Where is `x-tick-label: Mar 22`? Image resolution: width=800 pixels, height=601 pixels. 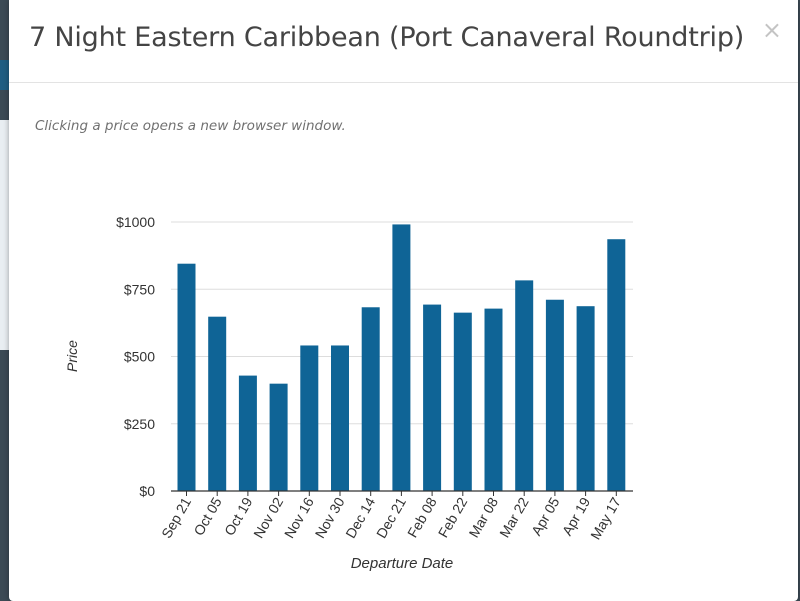
x-tick-label: Mar 22 is located at coordinates (514, 517).